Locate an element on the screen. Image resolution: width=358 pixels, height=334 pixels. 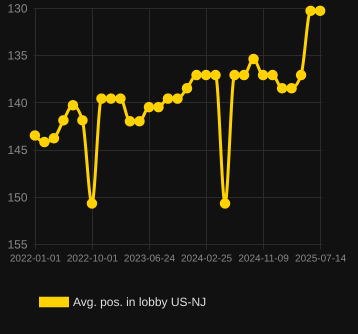
x-tick-label: 2024-11-09 is located at coordinates (264, 259).